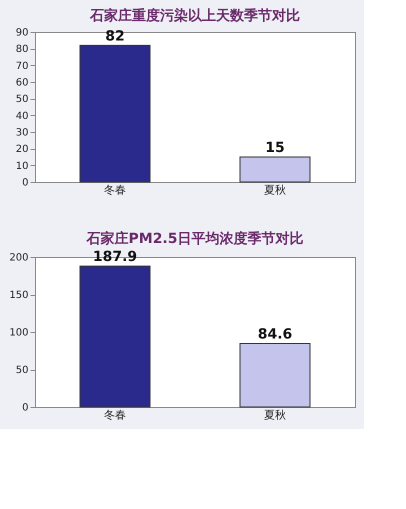  What do you see at coordinates (275, 334) in the screenshot?
I see `data-label: 84.6` at bounding box center [275, 334].